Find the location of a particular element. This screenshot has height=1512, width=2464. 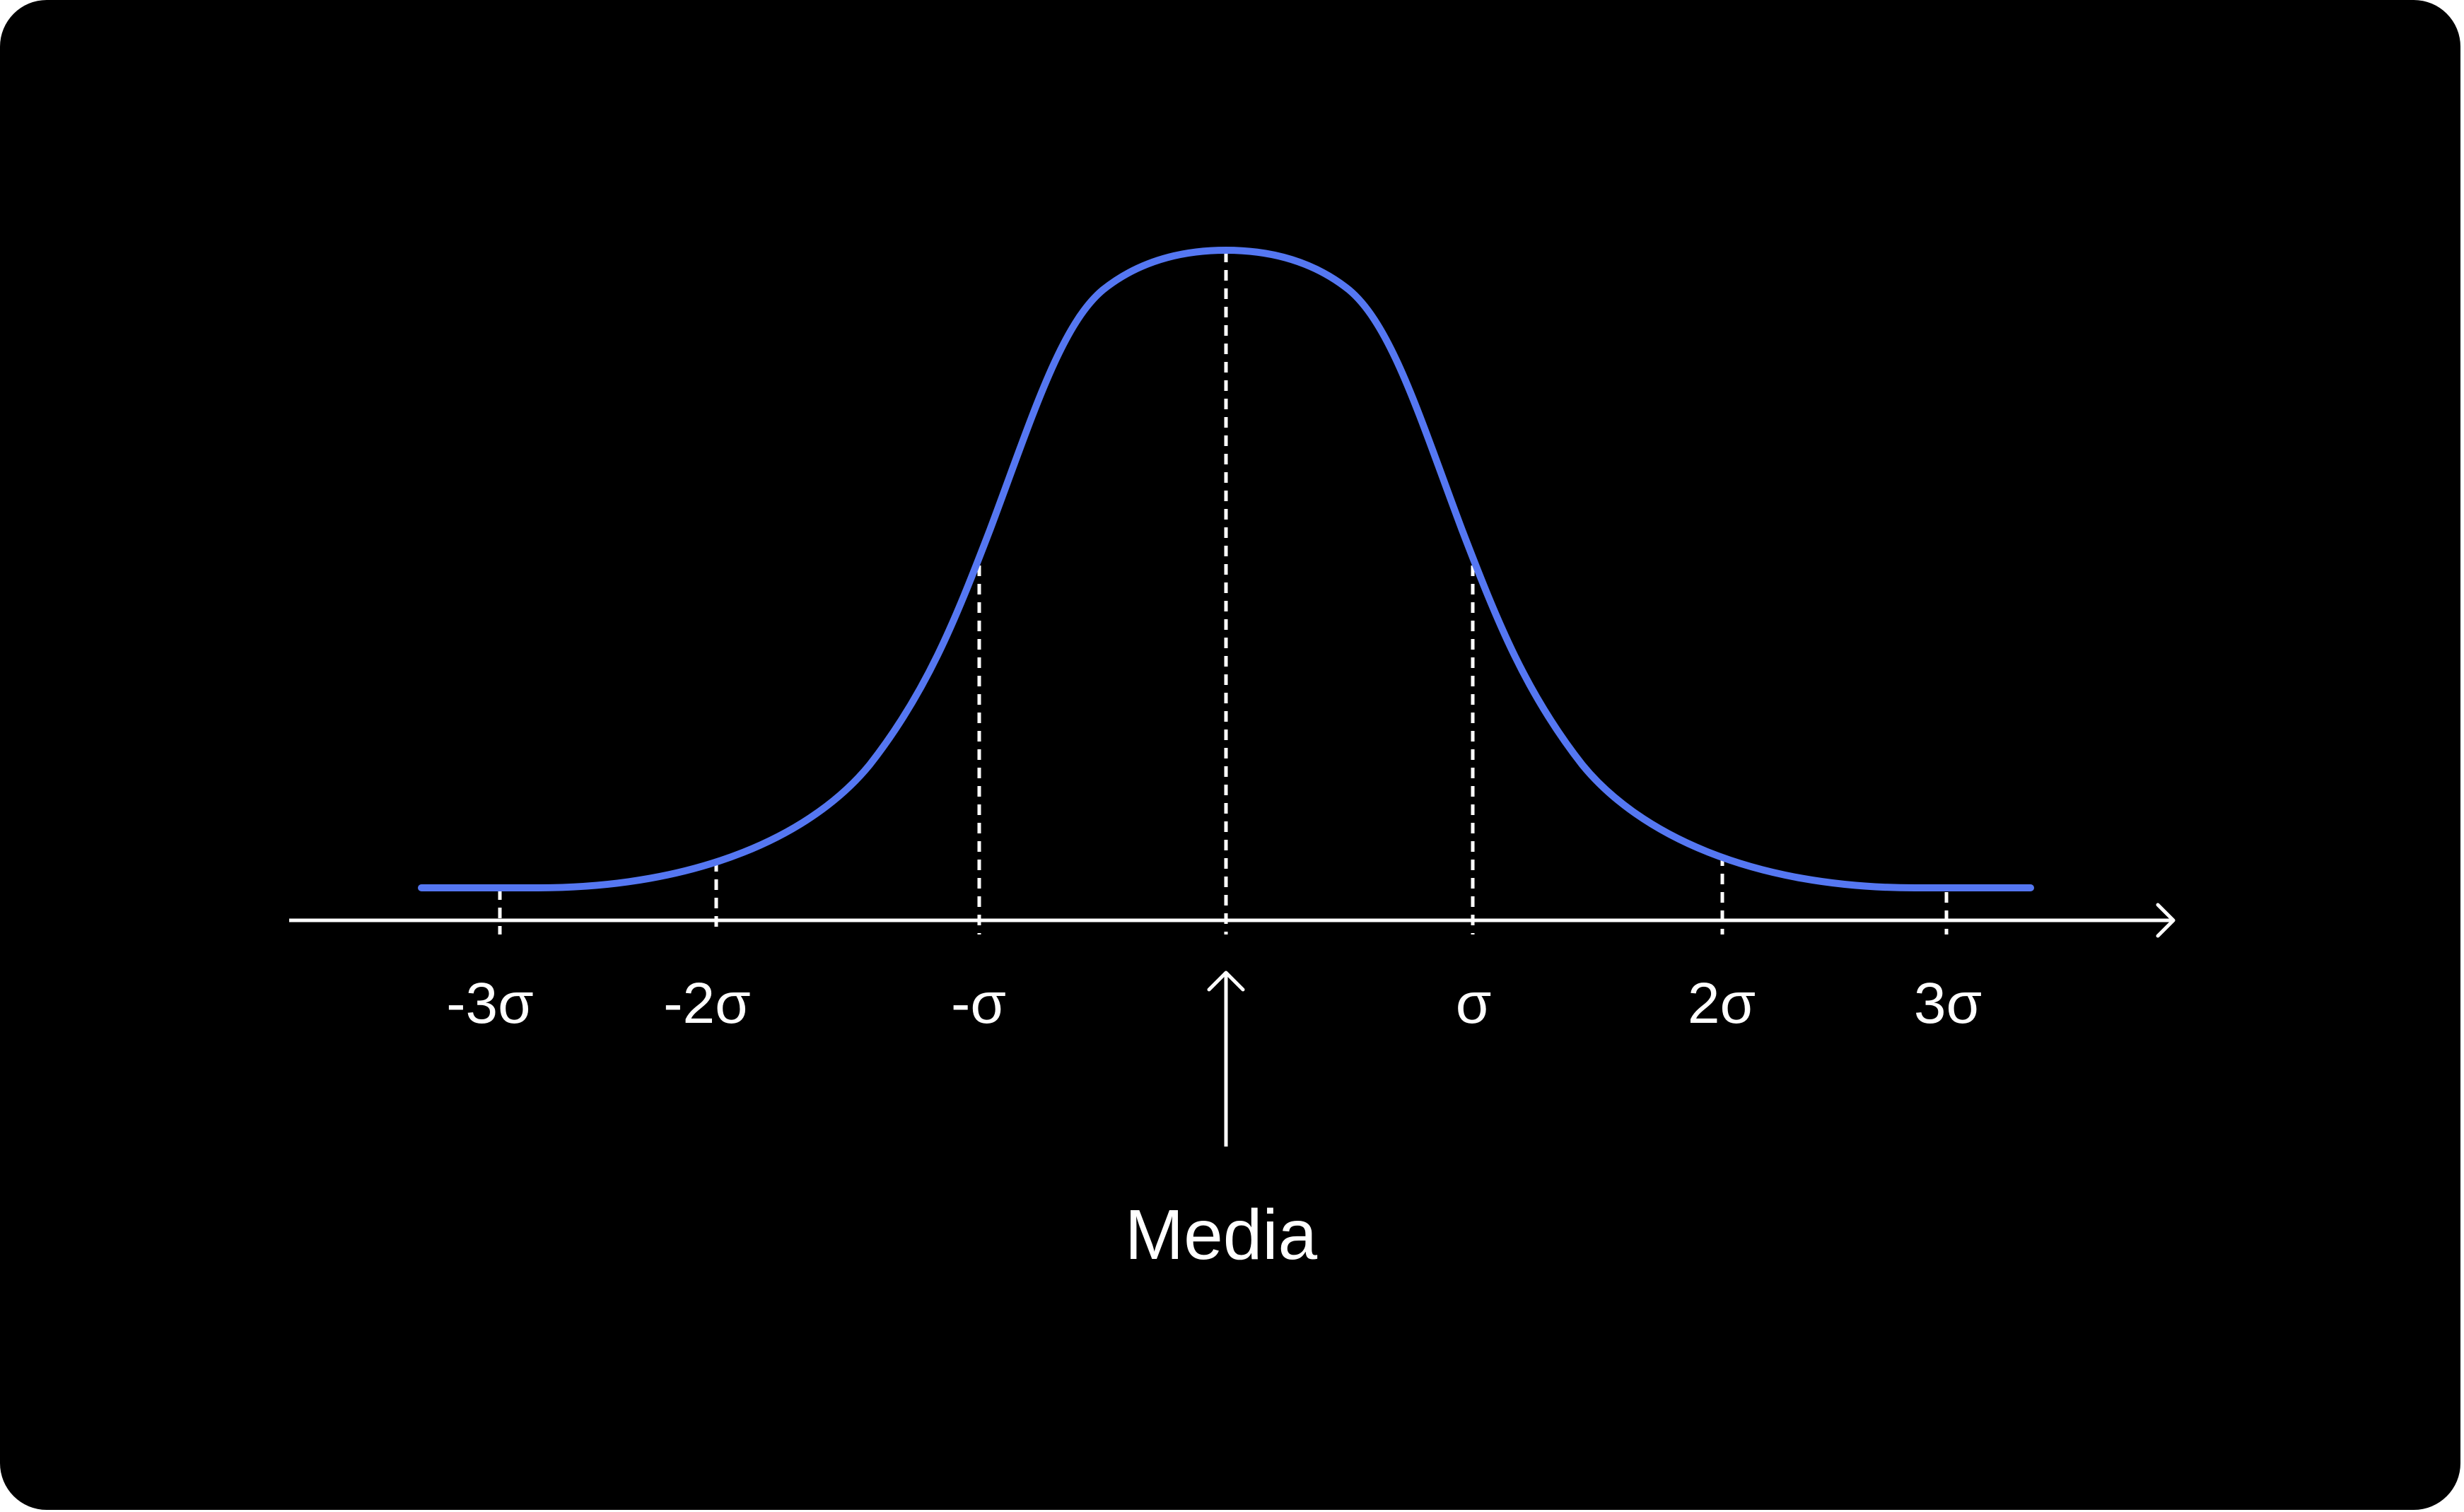

tick-label-plus-1sigma: σ is located at coordinates (1474, 1003).